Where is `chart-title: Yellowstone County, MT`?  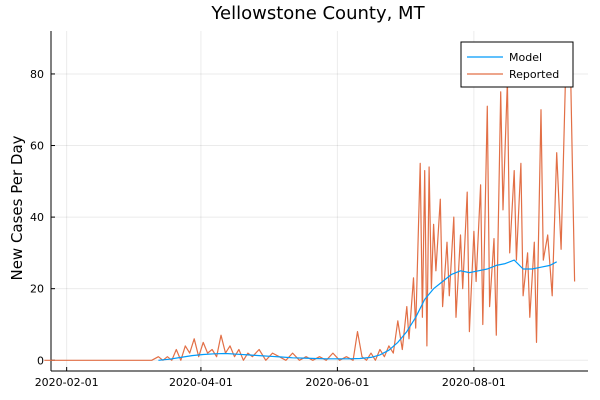
chart-title: Yellowstone County, MT is located at coordinates (317, 13).